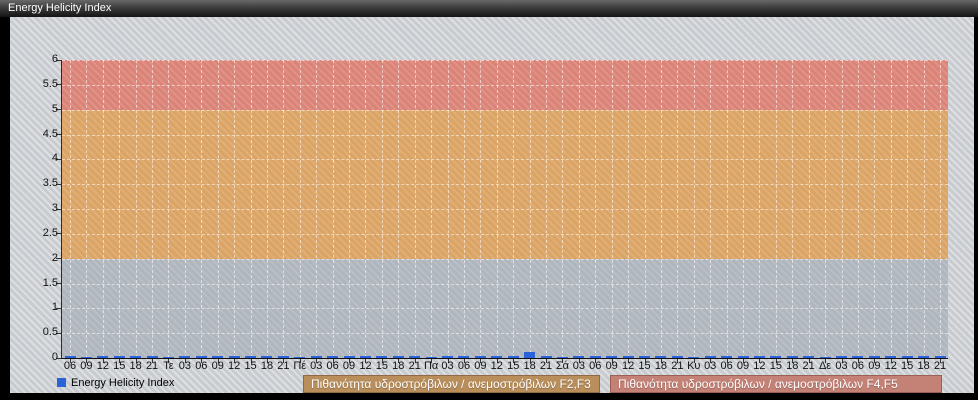 The height and width of the screenshot is (400, 978). What do you see at coordinates (50, 332) in the screenshot?
I see `y-tick-label: 0.5` at bounding box center [50, 332].